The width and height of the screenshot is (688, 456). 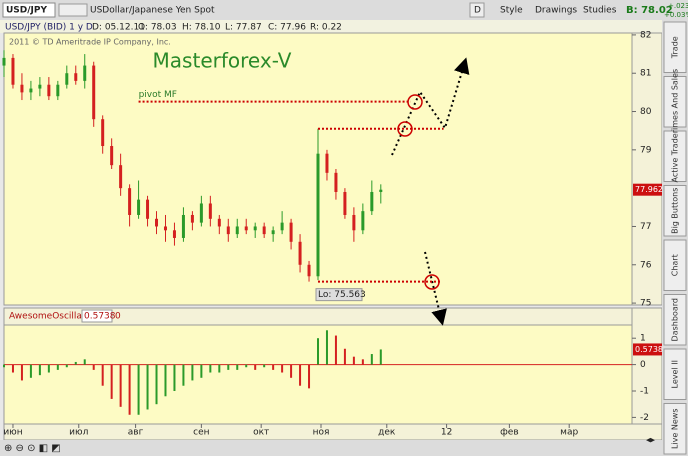 I want to click on x-tick-label: июн, so click(x=12, y=433).